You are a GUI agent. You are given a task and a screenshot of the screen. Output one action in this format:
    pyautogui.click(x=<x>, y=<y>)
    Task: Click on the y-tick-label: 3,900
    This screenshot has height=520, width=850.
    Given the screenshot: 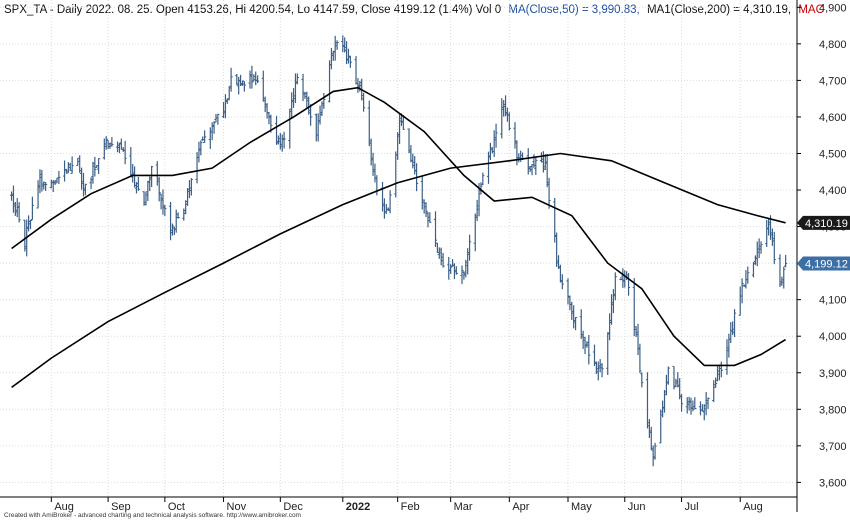 What is the action you would take?
    pyautogui.click(x=833, y=374)
    